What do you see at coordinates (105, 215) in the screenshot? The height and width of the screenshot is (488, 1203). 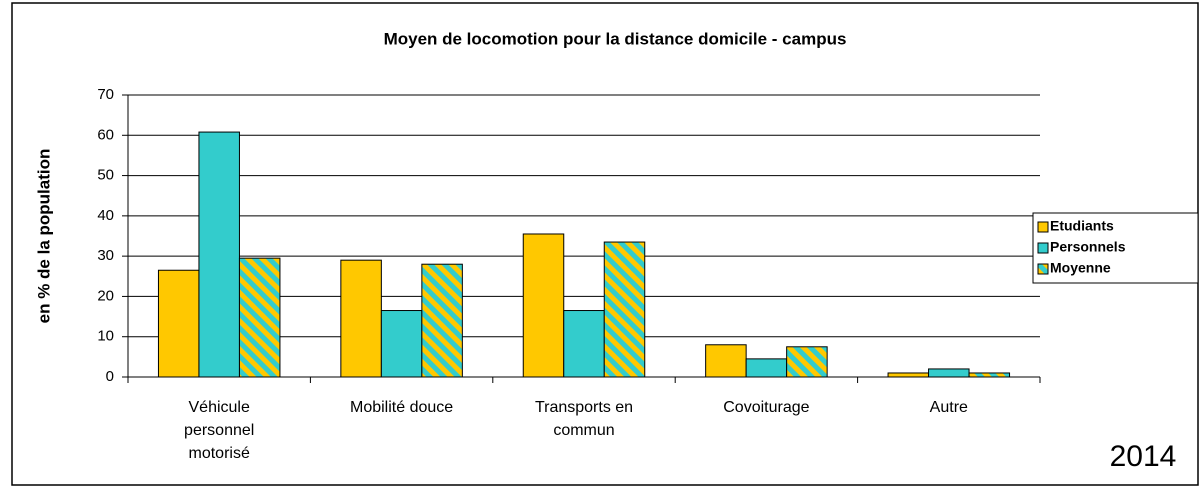 I see `y-tick-label: 40` at bounding box center [105, 215].